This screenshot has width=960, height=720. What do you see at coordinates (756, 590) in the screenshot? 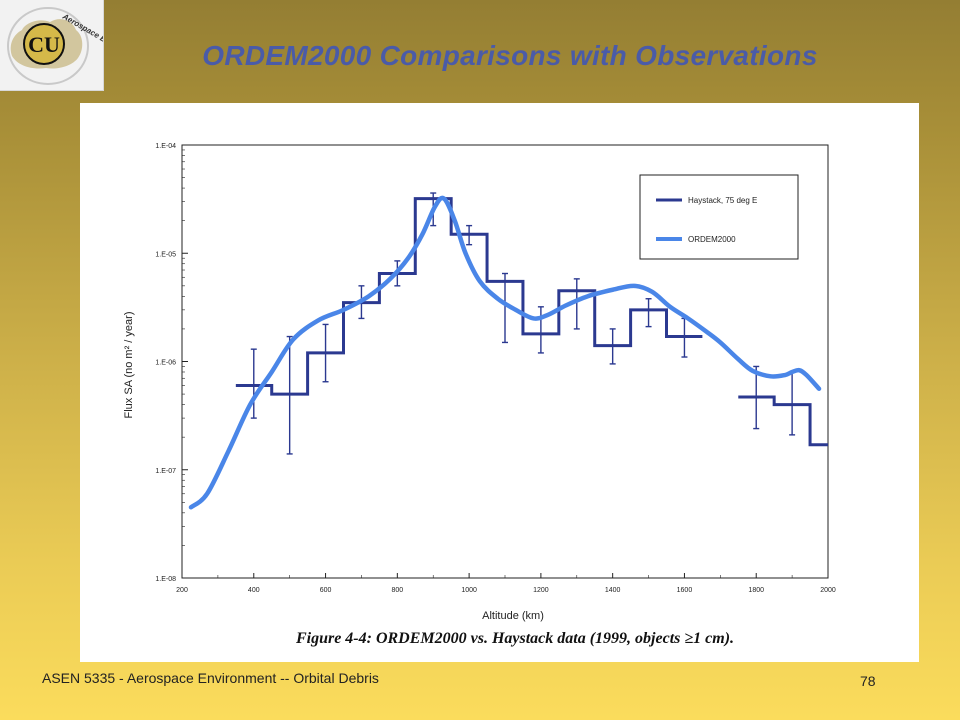
I see `x-tick-label: 1800` at bounding box center [756, 590].